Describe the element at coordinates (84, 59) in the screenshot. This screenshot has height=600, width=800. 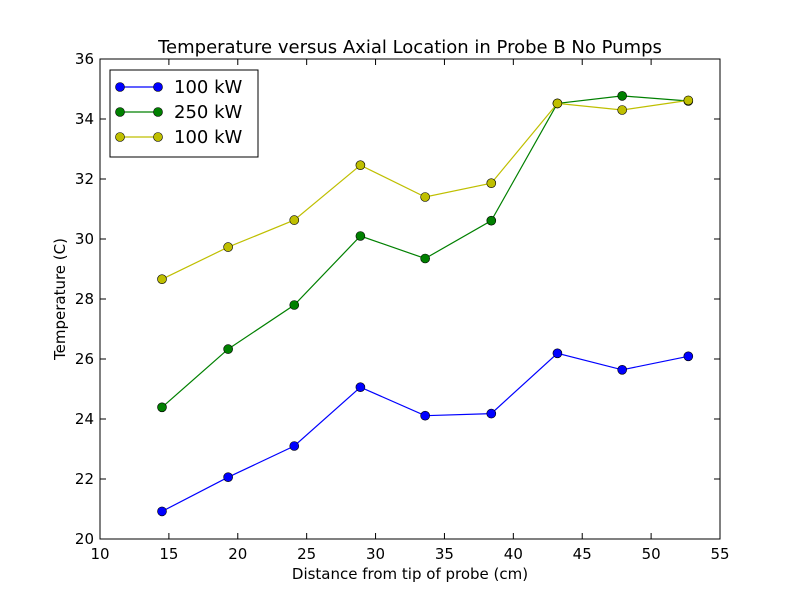
I see `y-tick-label: 36` at that location.